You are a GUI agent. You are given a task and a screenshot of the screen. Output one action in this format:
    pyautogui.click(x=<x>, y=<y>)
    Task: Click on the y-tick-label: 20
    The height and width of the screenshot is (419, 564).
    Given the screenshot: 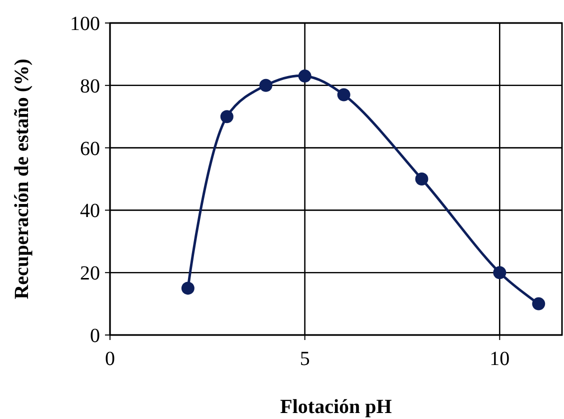 What is the action you would take?
    pyautogui.click(x=90, y=273)
    